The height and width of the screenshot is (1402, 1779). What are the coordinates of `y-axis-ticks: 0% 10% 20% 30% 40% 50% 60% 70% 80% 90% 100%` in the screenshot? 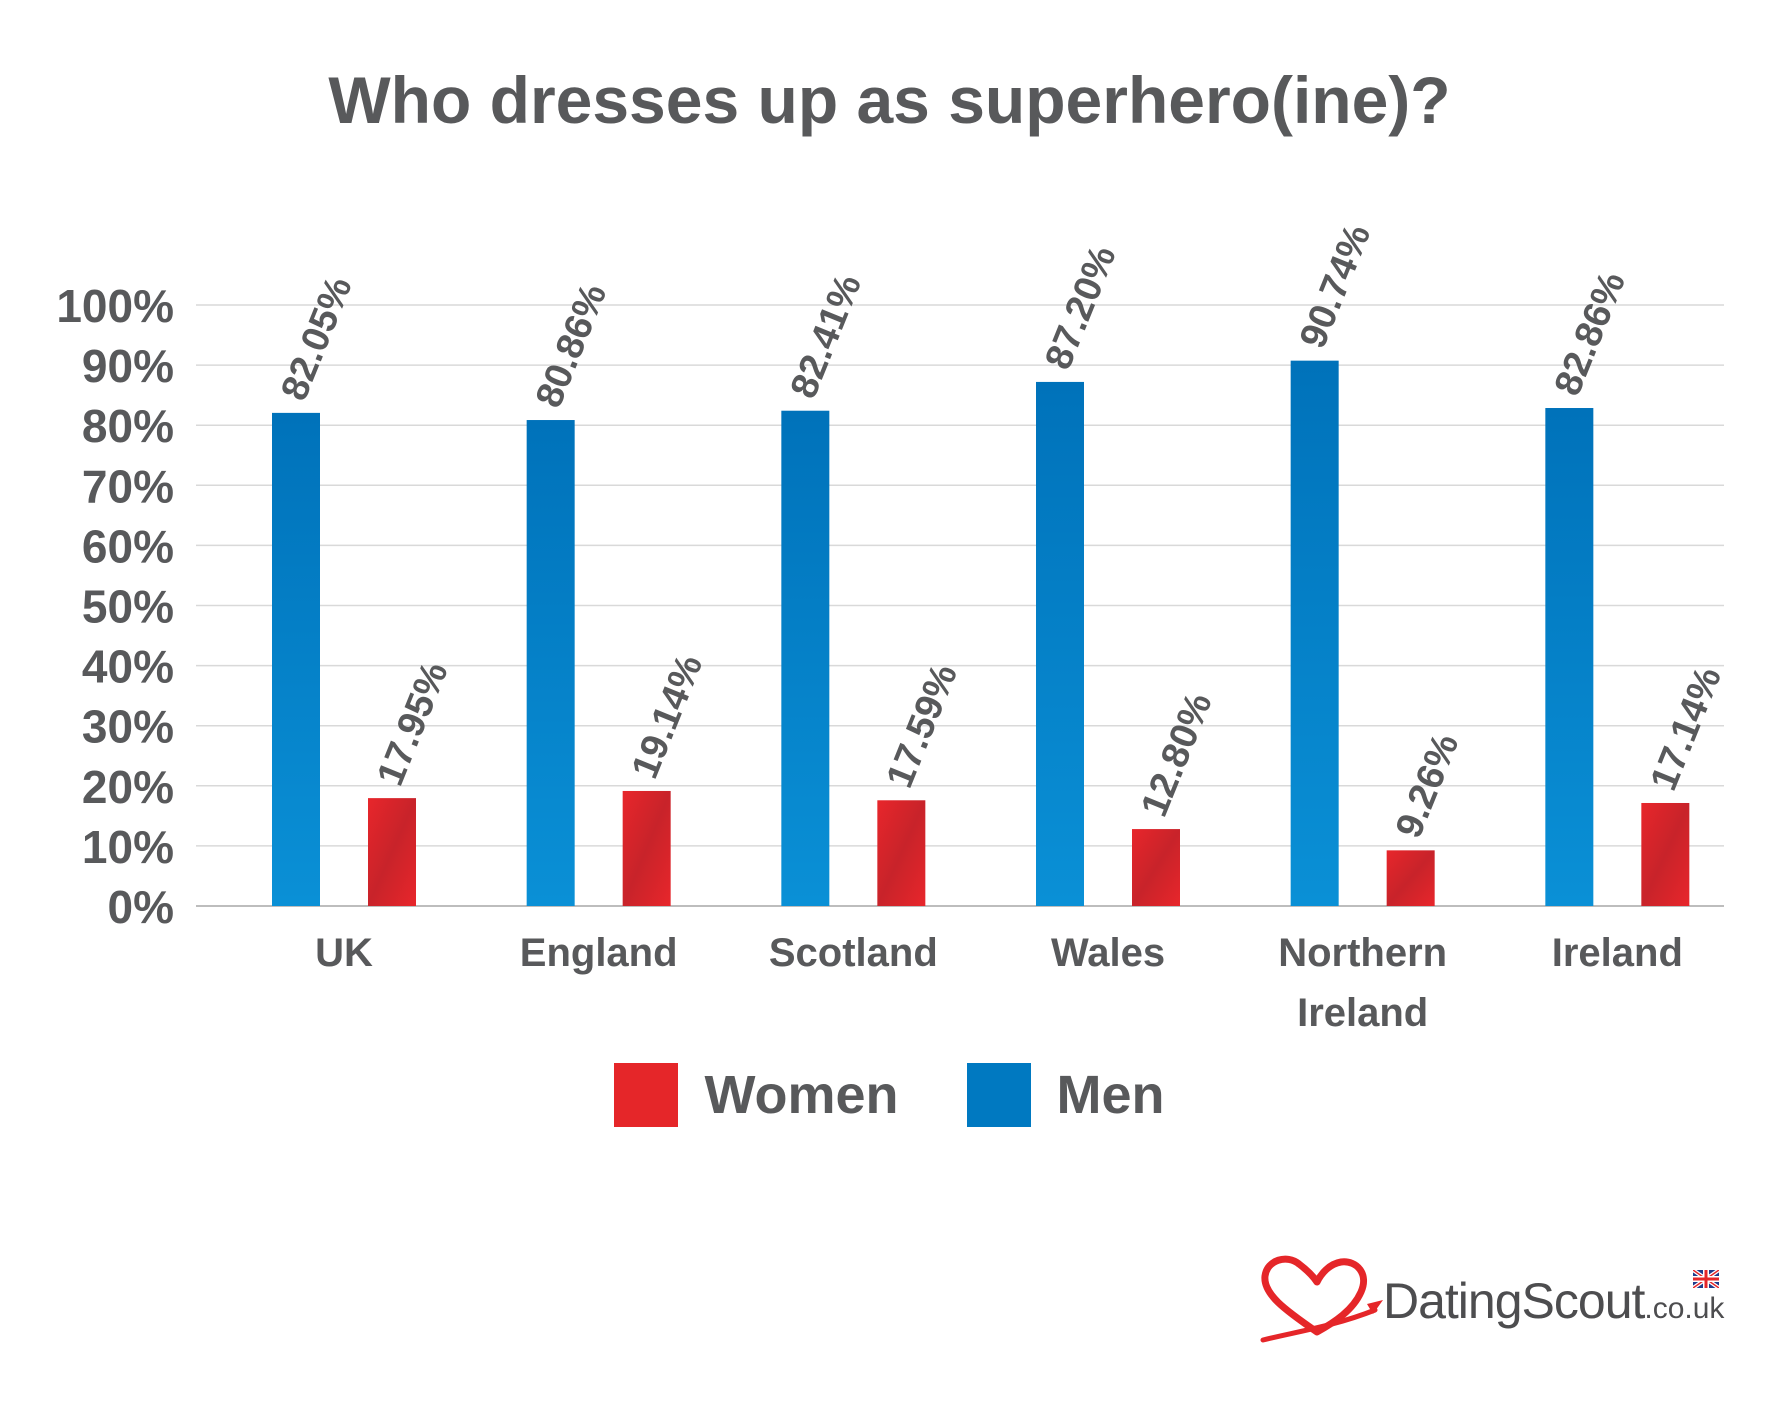 It's located at (115, 606).